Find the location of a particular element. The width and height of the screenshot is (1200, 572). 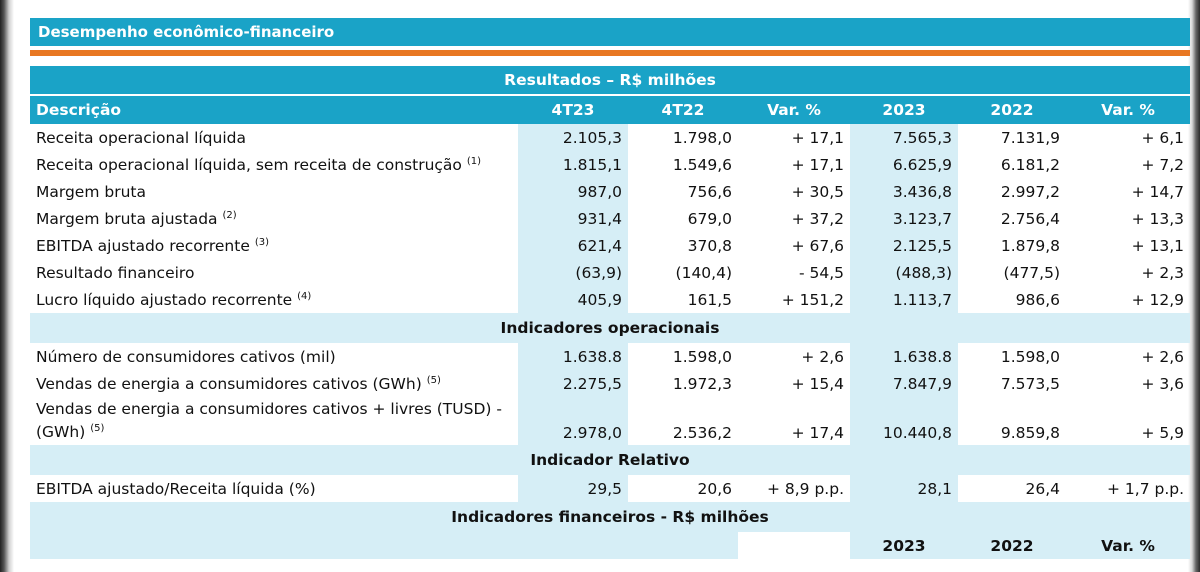

value-4t23: 621,4 is located at coordinates (573, 245).